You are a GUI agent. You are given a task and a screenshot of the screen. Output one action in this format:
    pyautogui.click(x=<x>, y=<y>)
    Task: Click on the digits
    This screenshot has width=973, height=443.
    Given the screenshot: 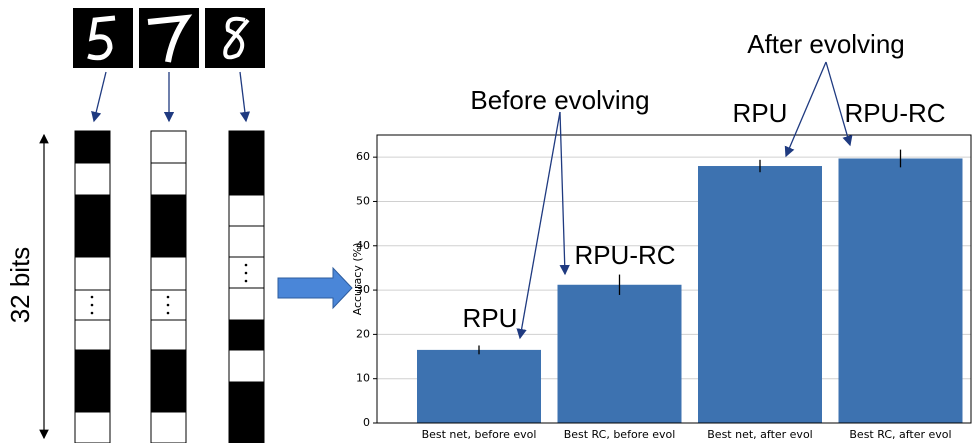 What is the action you would take?
    pyautogui.click(x=169, y=65)
    